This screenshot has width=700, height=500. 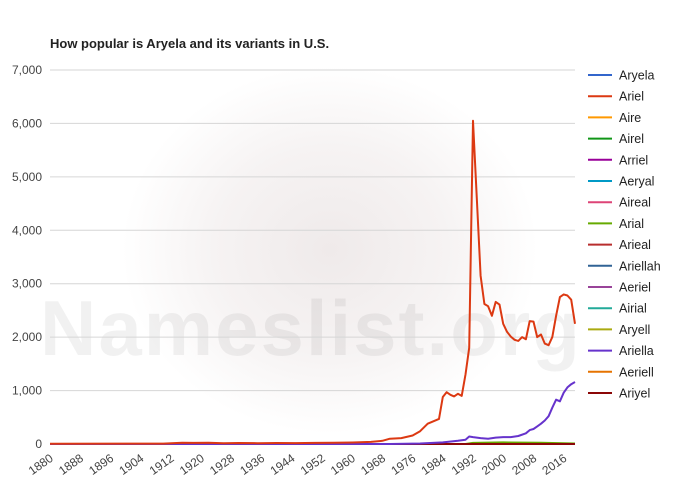 I want to click on legend-label: Ariel, so click(x=631, y=97).